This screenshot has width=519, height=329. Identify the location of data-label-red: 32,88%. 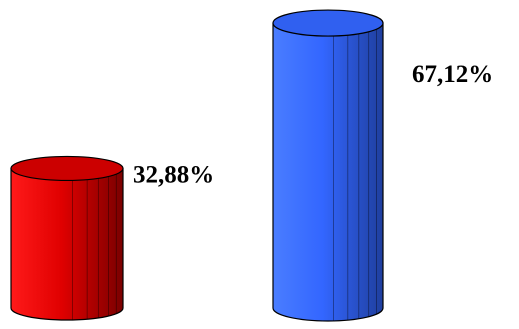
(173, 174).